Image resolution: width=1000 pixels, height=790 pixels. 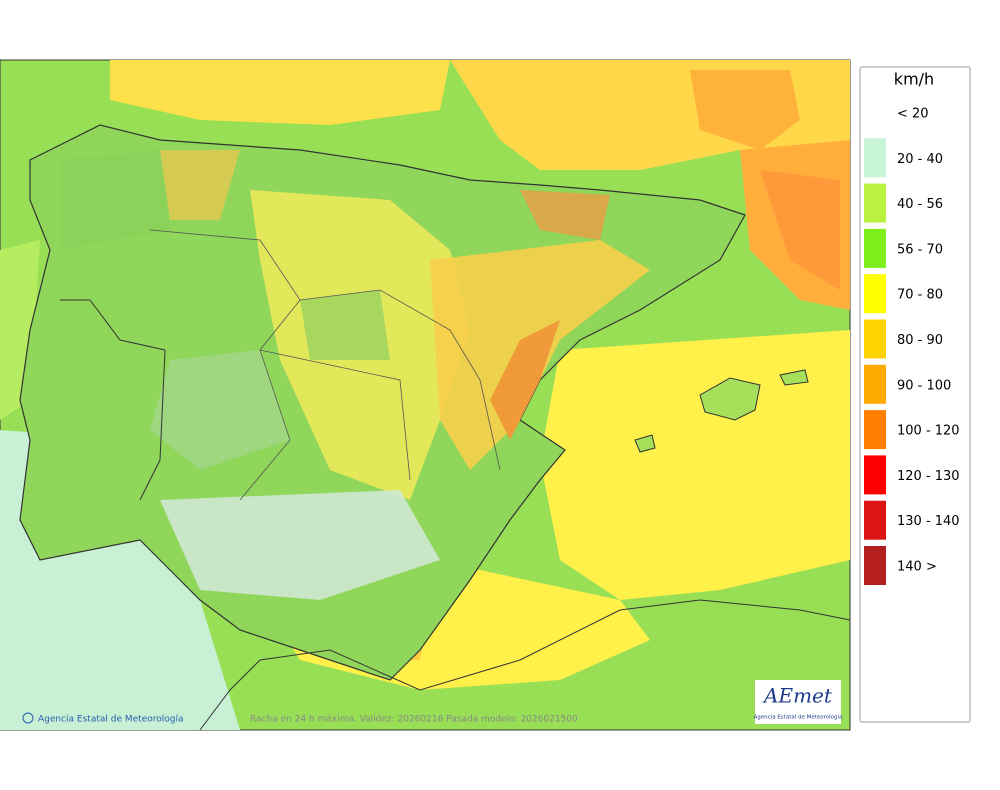 I want to click on balearic-islands, so click(x=721, y=411).